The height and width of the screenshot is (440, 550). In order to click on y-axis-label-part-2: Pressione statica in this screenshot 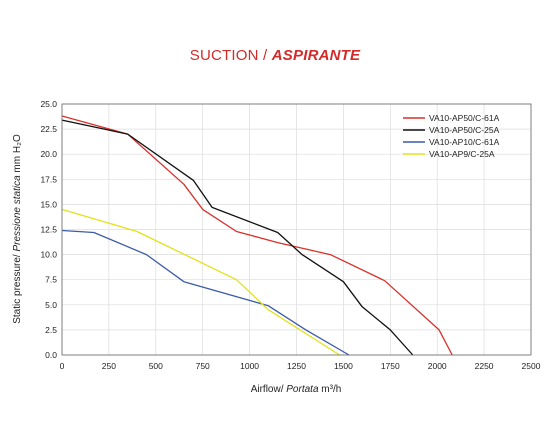, I will do `click(17, 213)`.